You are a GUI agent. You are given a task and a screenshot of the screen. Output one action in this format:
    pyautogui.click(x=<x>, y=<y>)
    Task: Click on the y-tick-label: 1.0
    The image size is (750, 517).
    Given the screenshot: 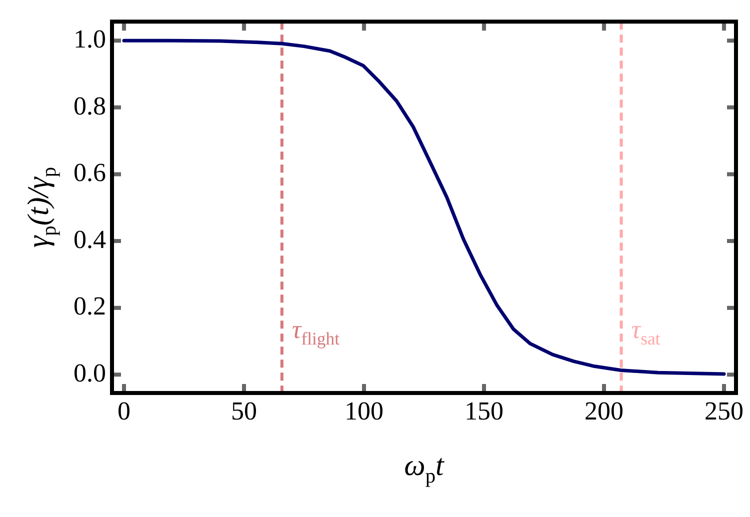 What is the action you would take?
    pyautogui.click(x=90, y=39)
    